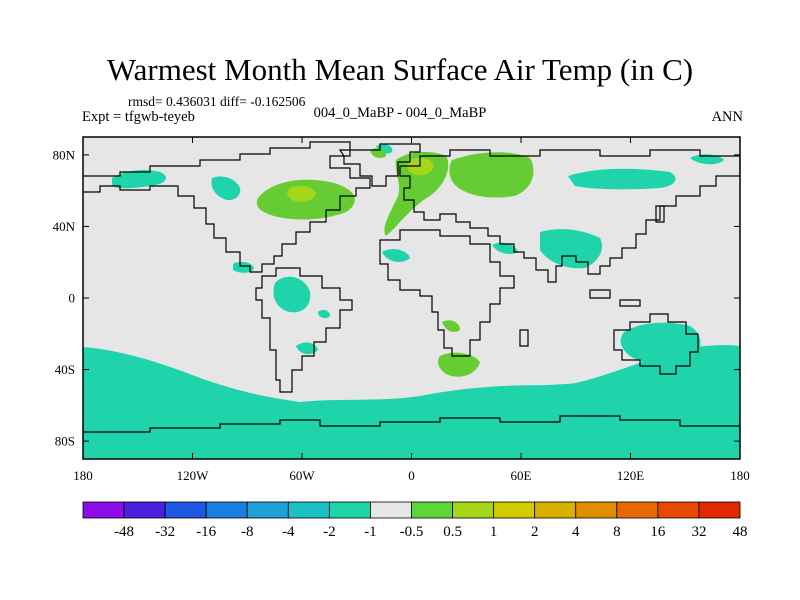 This screenshot has height=600, width=800. Describe the element at coordinates (622, 179) in the screenshot. I see `east-asia-patch` at that location.